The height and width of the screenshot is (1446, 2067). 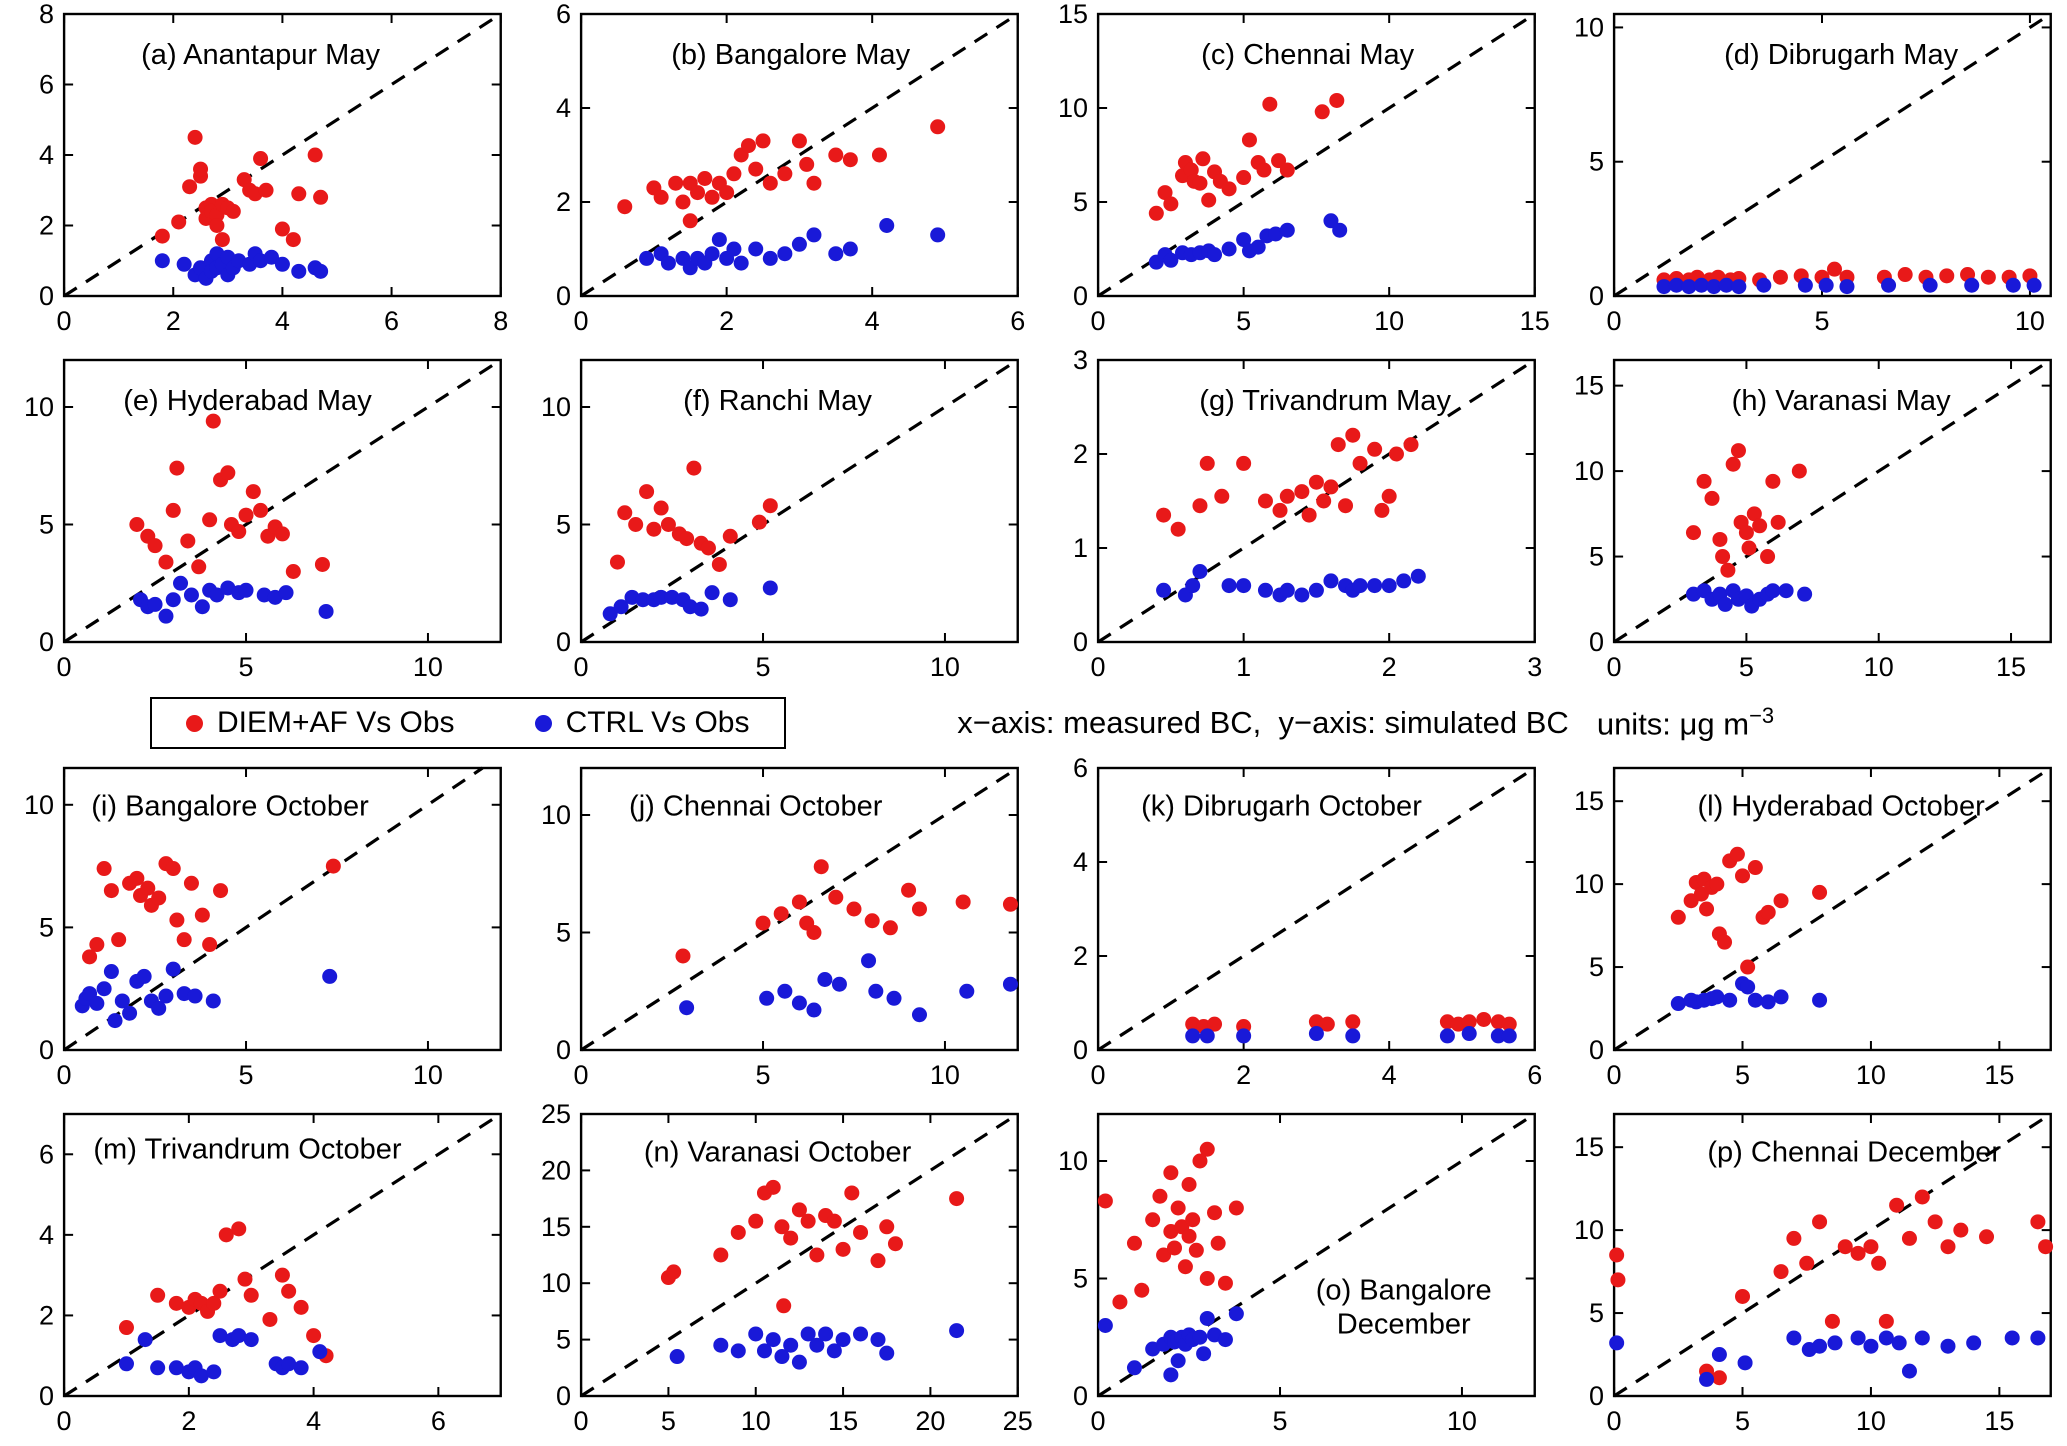 What do you see at coordinates (336, 722) in the screenshot?
I see `legend-label-diem-af: DIEM+AF Vs Obs` at bounding box center [336, 722].